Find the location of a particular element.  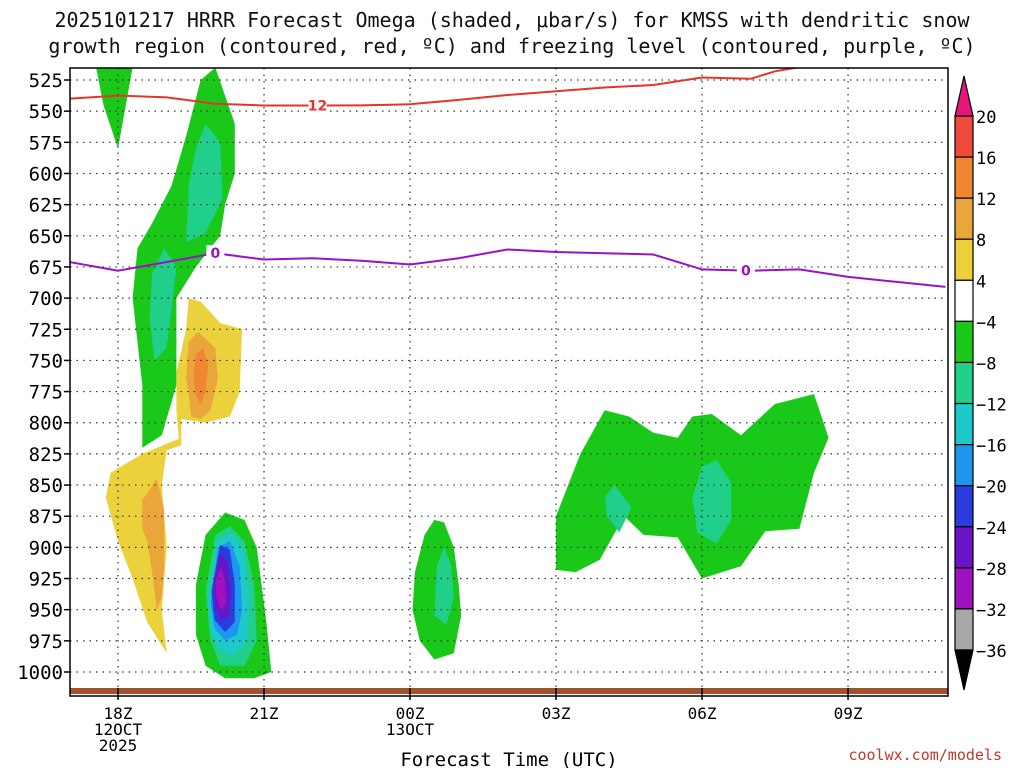

y-tick-label-675: 675 is located at coordinates (46, 268).